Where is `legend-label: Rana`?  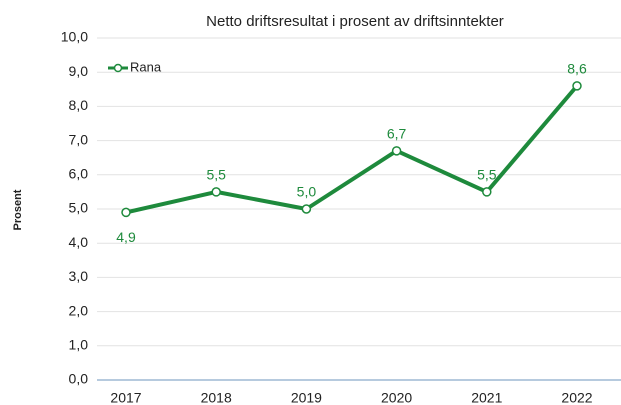 legend-label: Rana is located at coordinates (146, 66).